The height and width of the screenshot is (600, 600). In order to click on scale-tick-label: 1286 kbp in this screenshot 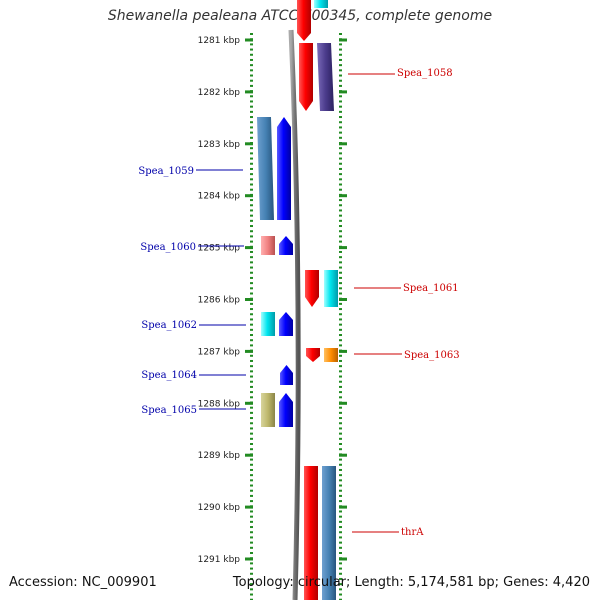, I will do `click(219, 301)`.